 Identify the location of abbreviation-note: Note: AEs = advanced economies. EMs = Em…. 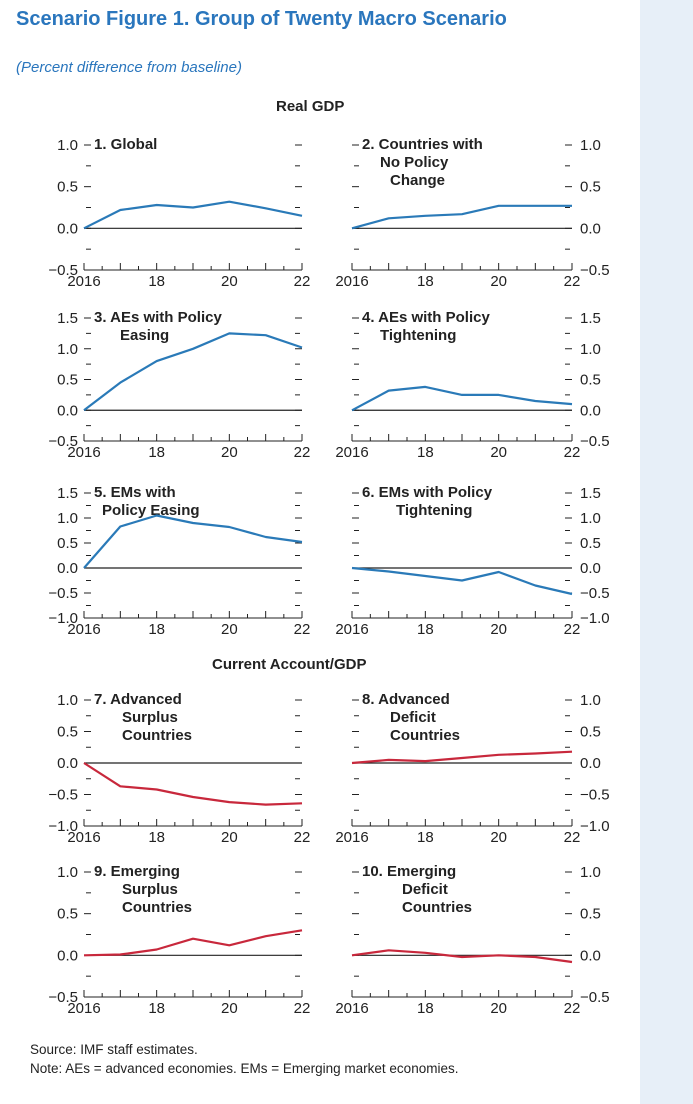
(244, 1068).